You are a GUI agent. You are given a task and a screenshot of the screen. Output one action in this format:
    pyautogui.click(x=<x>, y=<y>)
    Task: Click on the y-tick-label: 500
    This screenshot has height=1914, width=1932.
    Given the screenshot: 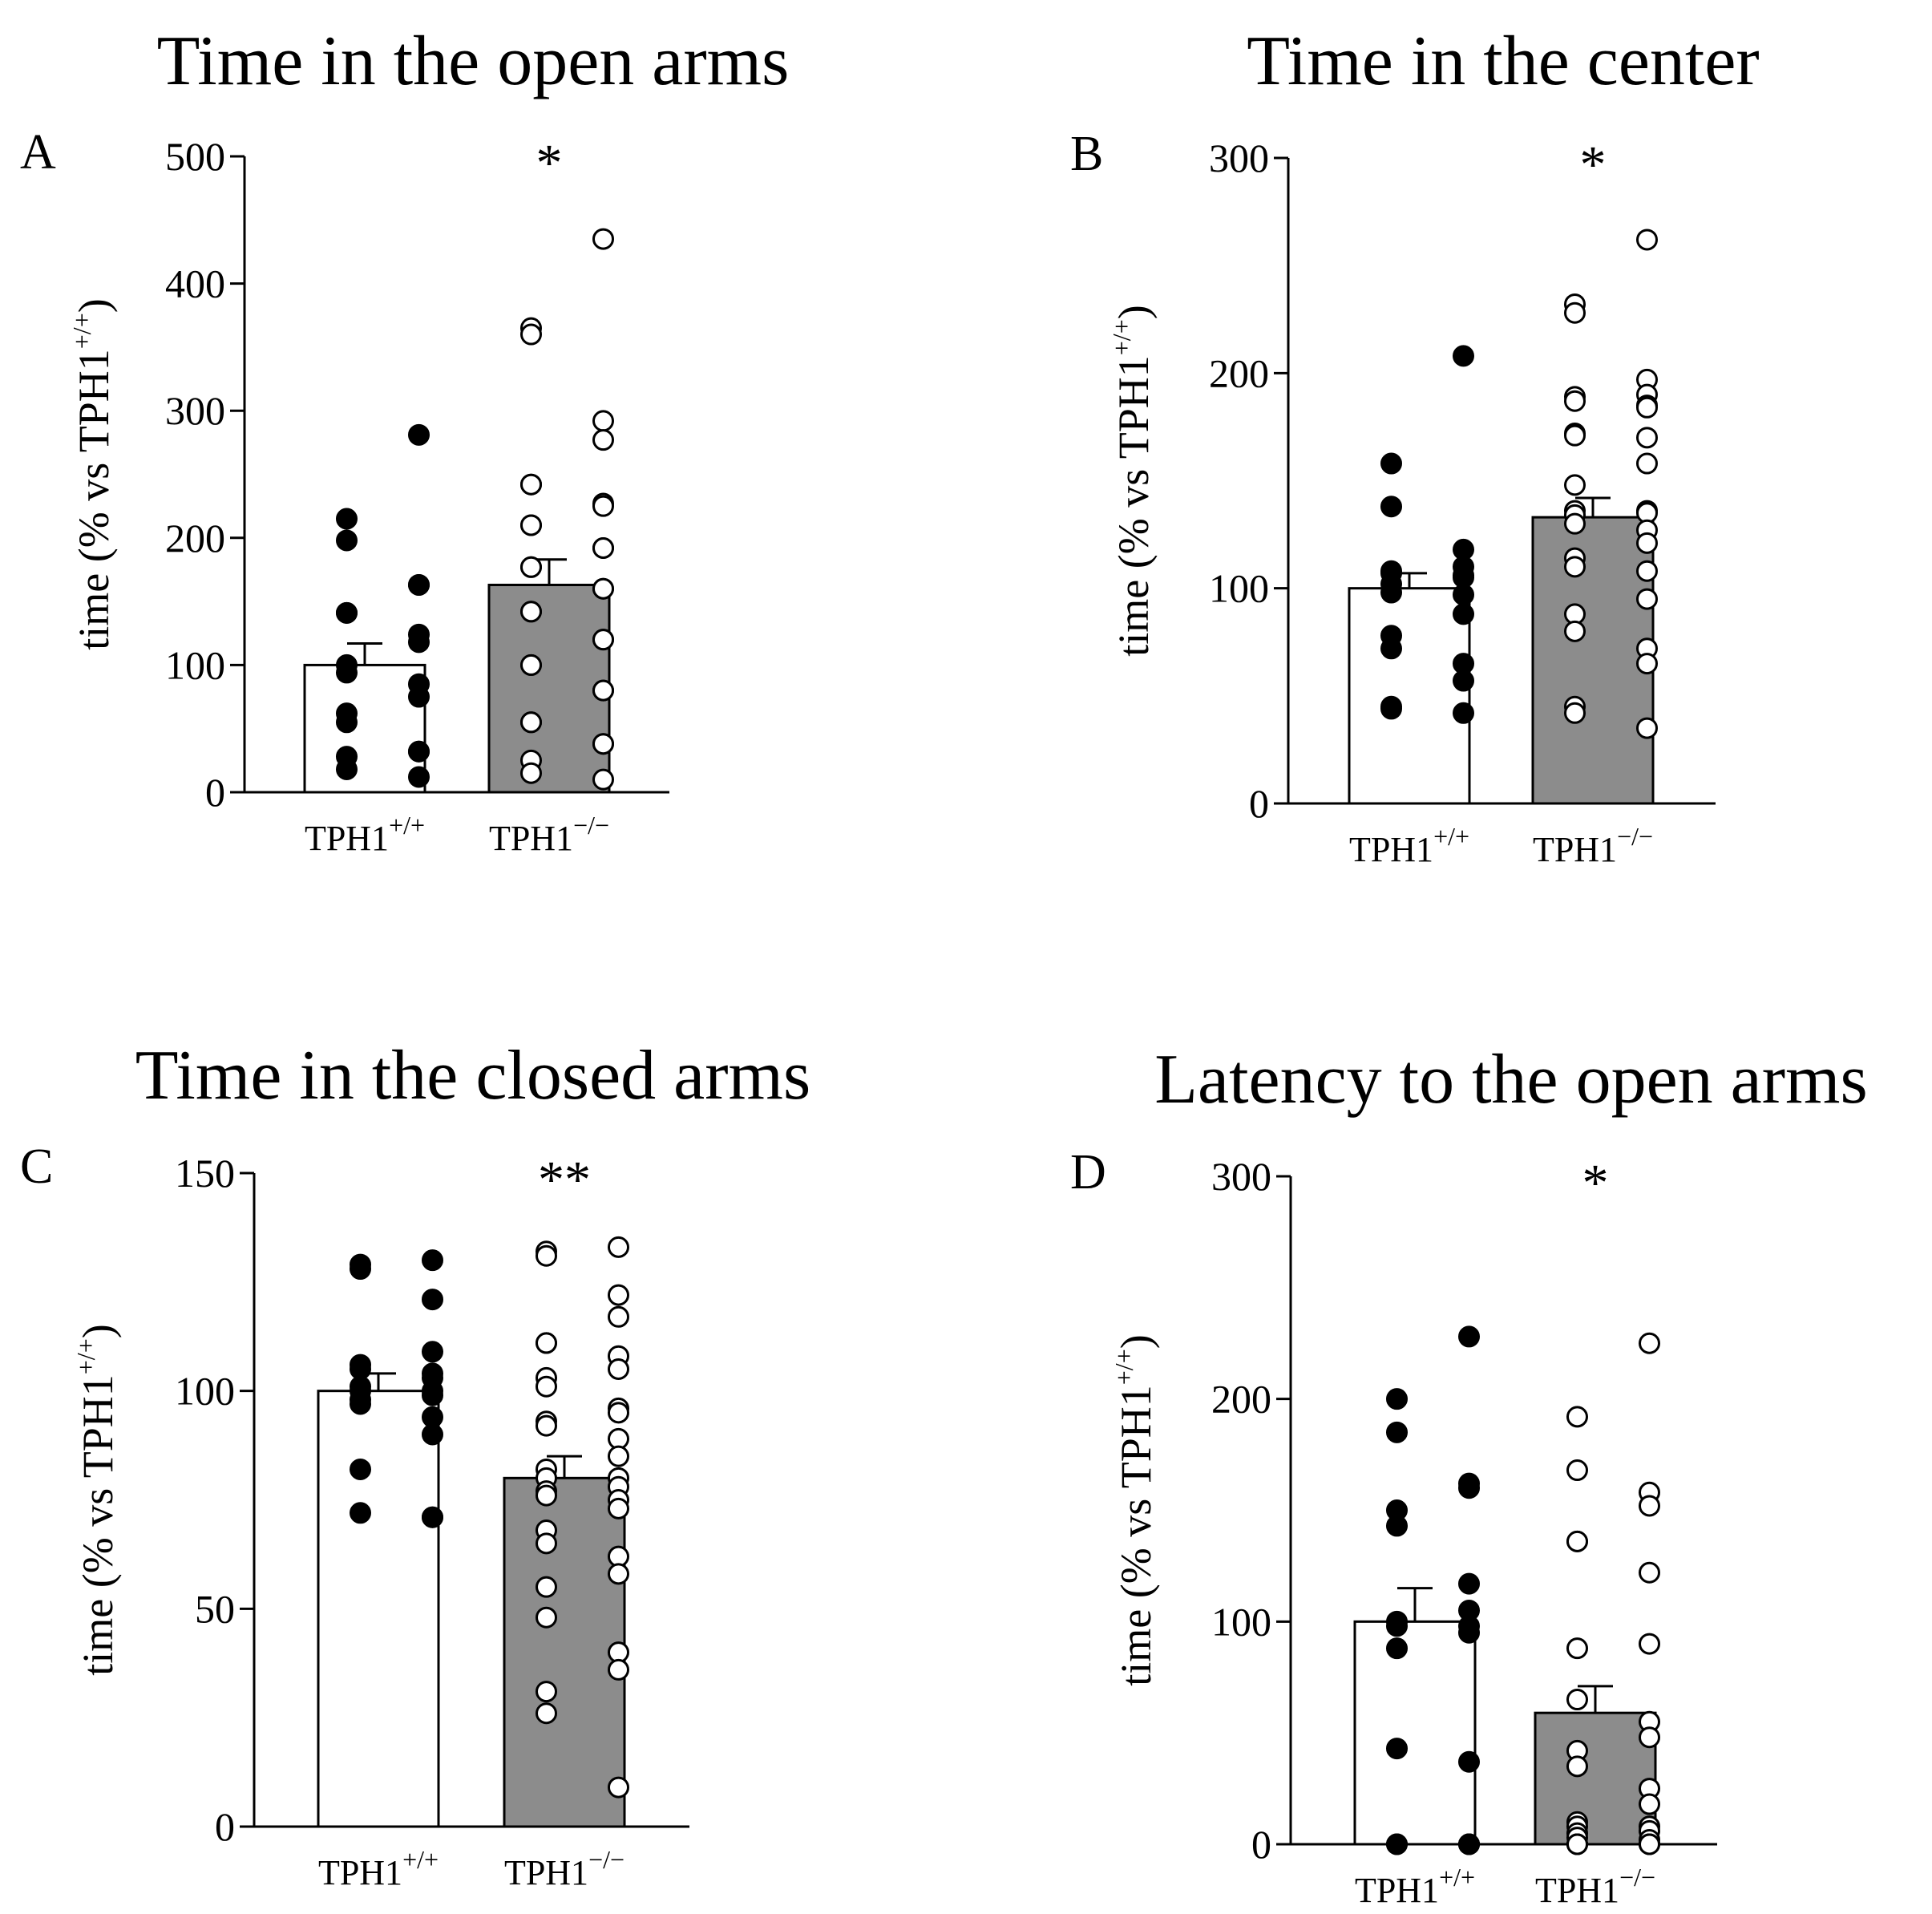 What is the action you would take?
    pyautogui.click(x=195, y=156)
    